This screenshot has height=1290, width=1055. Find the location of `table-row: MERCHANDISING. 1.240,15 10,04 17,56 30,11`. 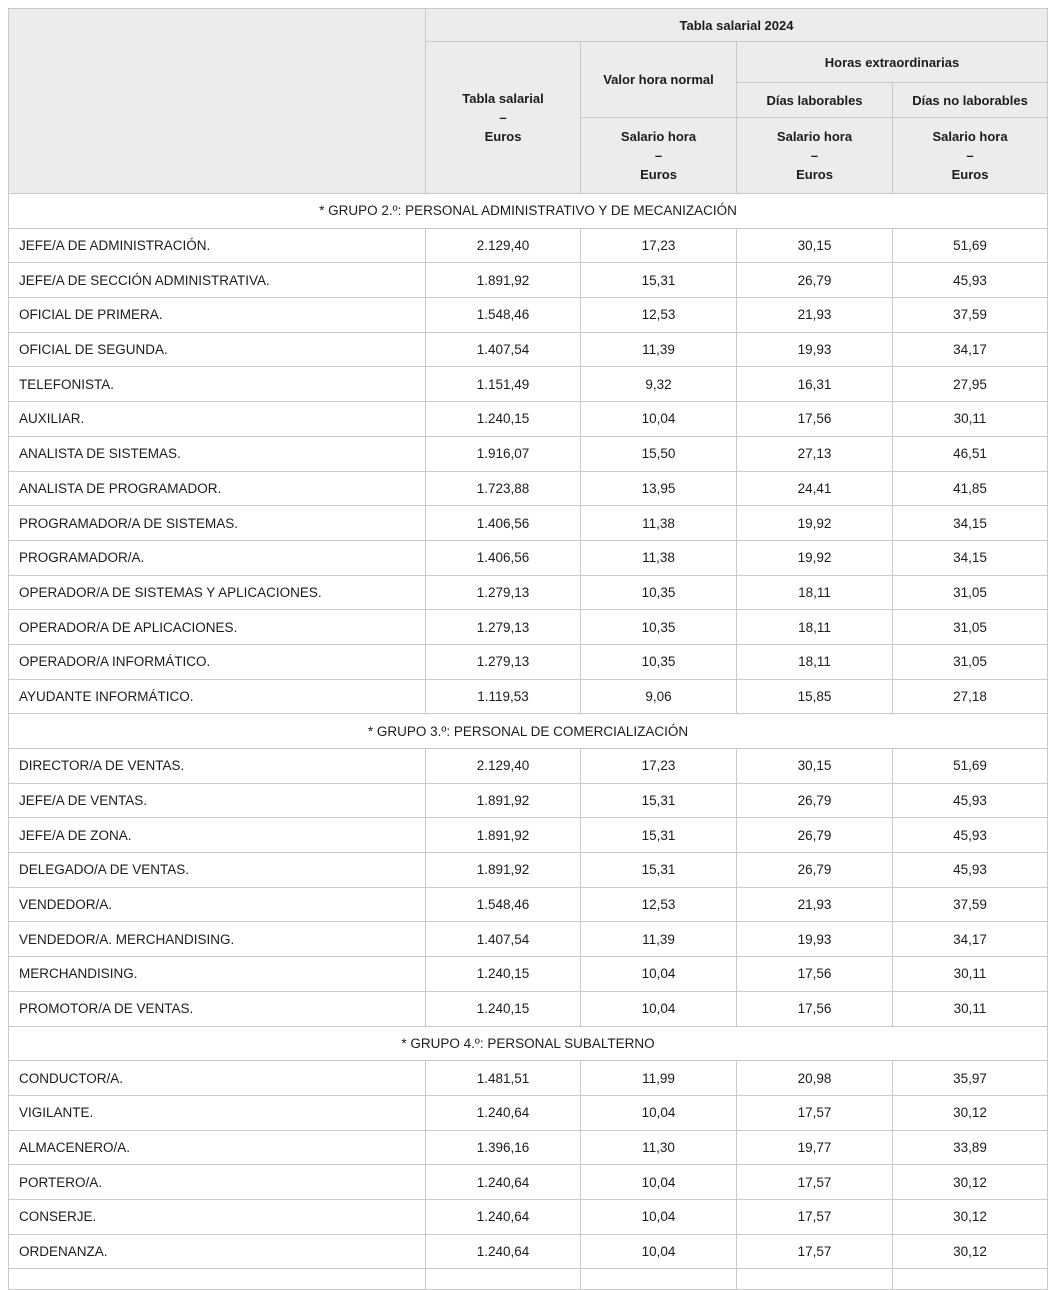

table-row: MERCHANDISING. 1.240,15 10,04 17,56 30,11 is located at coordinates (528, 974).